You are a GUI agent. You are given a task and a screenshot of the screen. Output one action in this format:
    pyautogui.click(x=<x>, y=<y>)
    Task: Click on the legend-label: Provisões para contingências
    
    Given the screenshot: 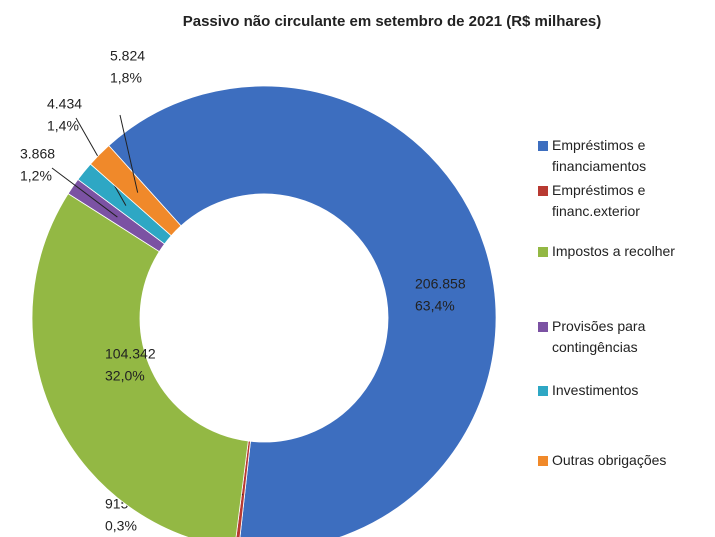 What is the action you would take?
    pyautogui.click(x=599, y=336)
    